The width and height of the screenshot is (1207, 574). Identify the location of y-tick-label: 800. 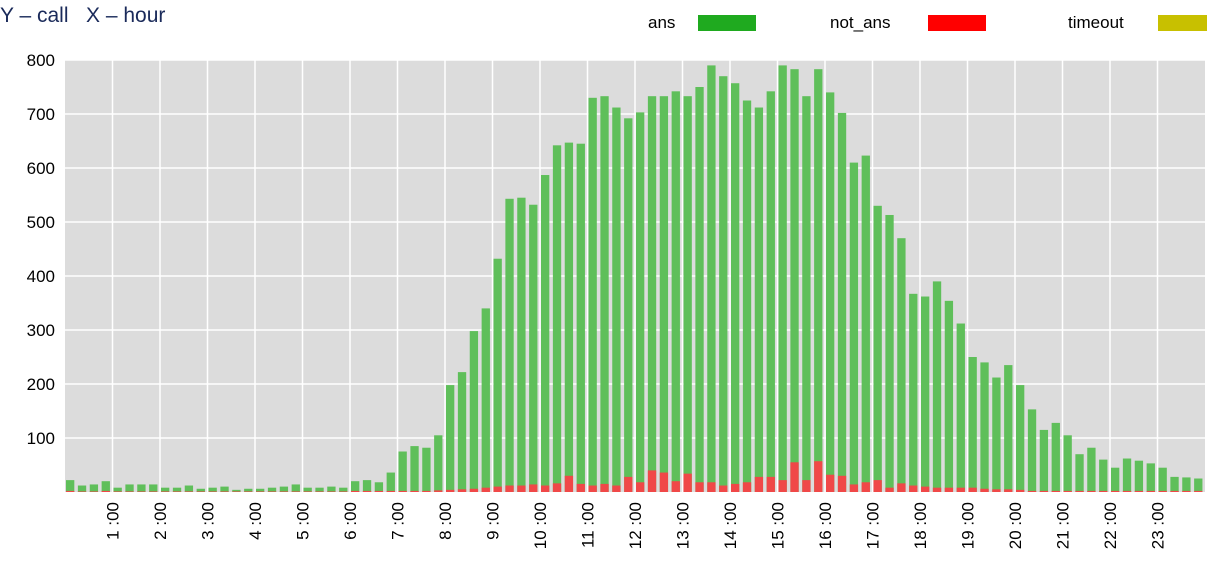
(41, 60).